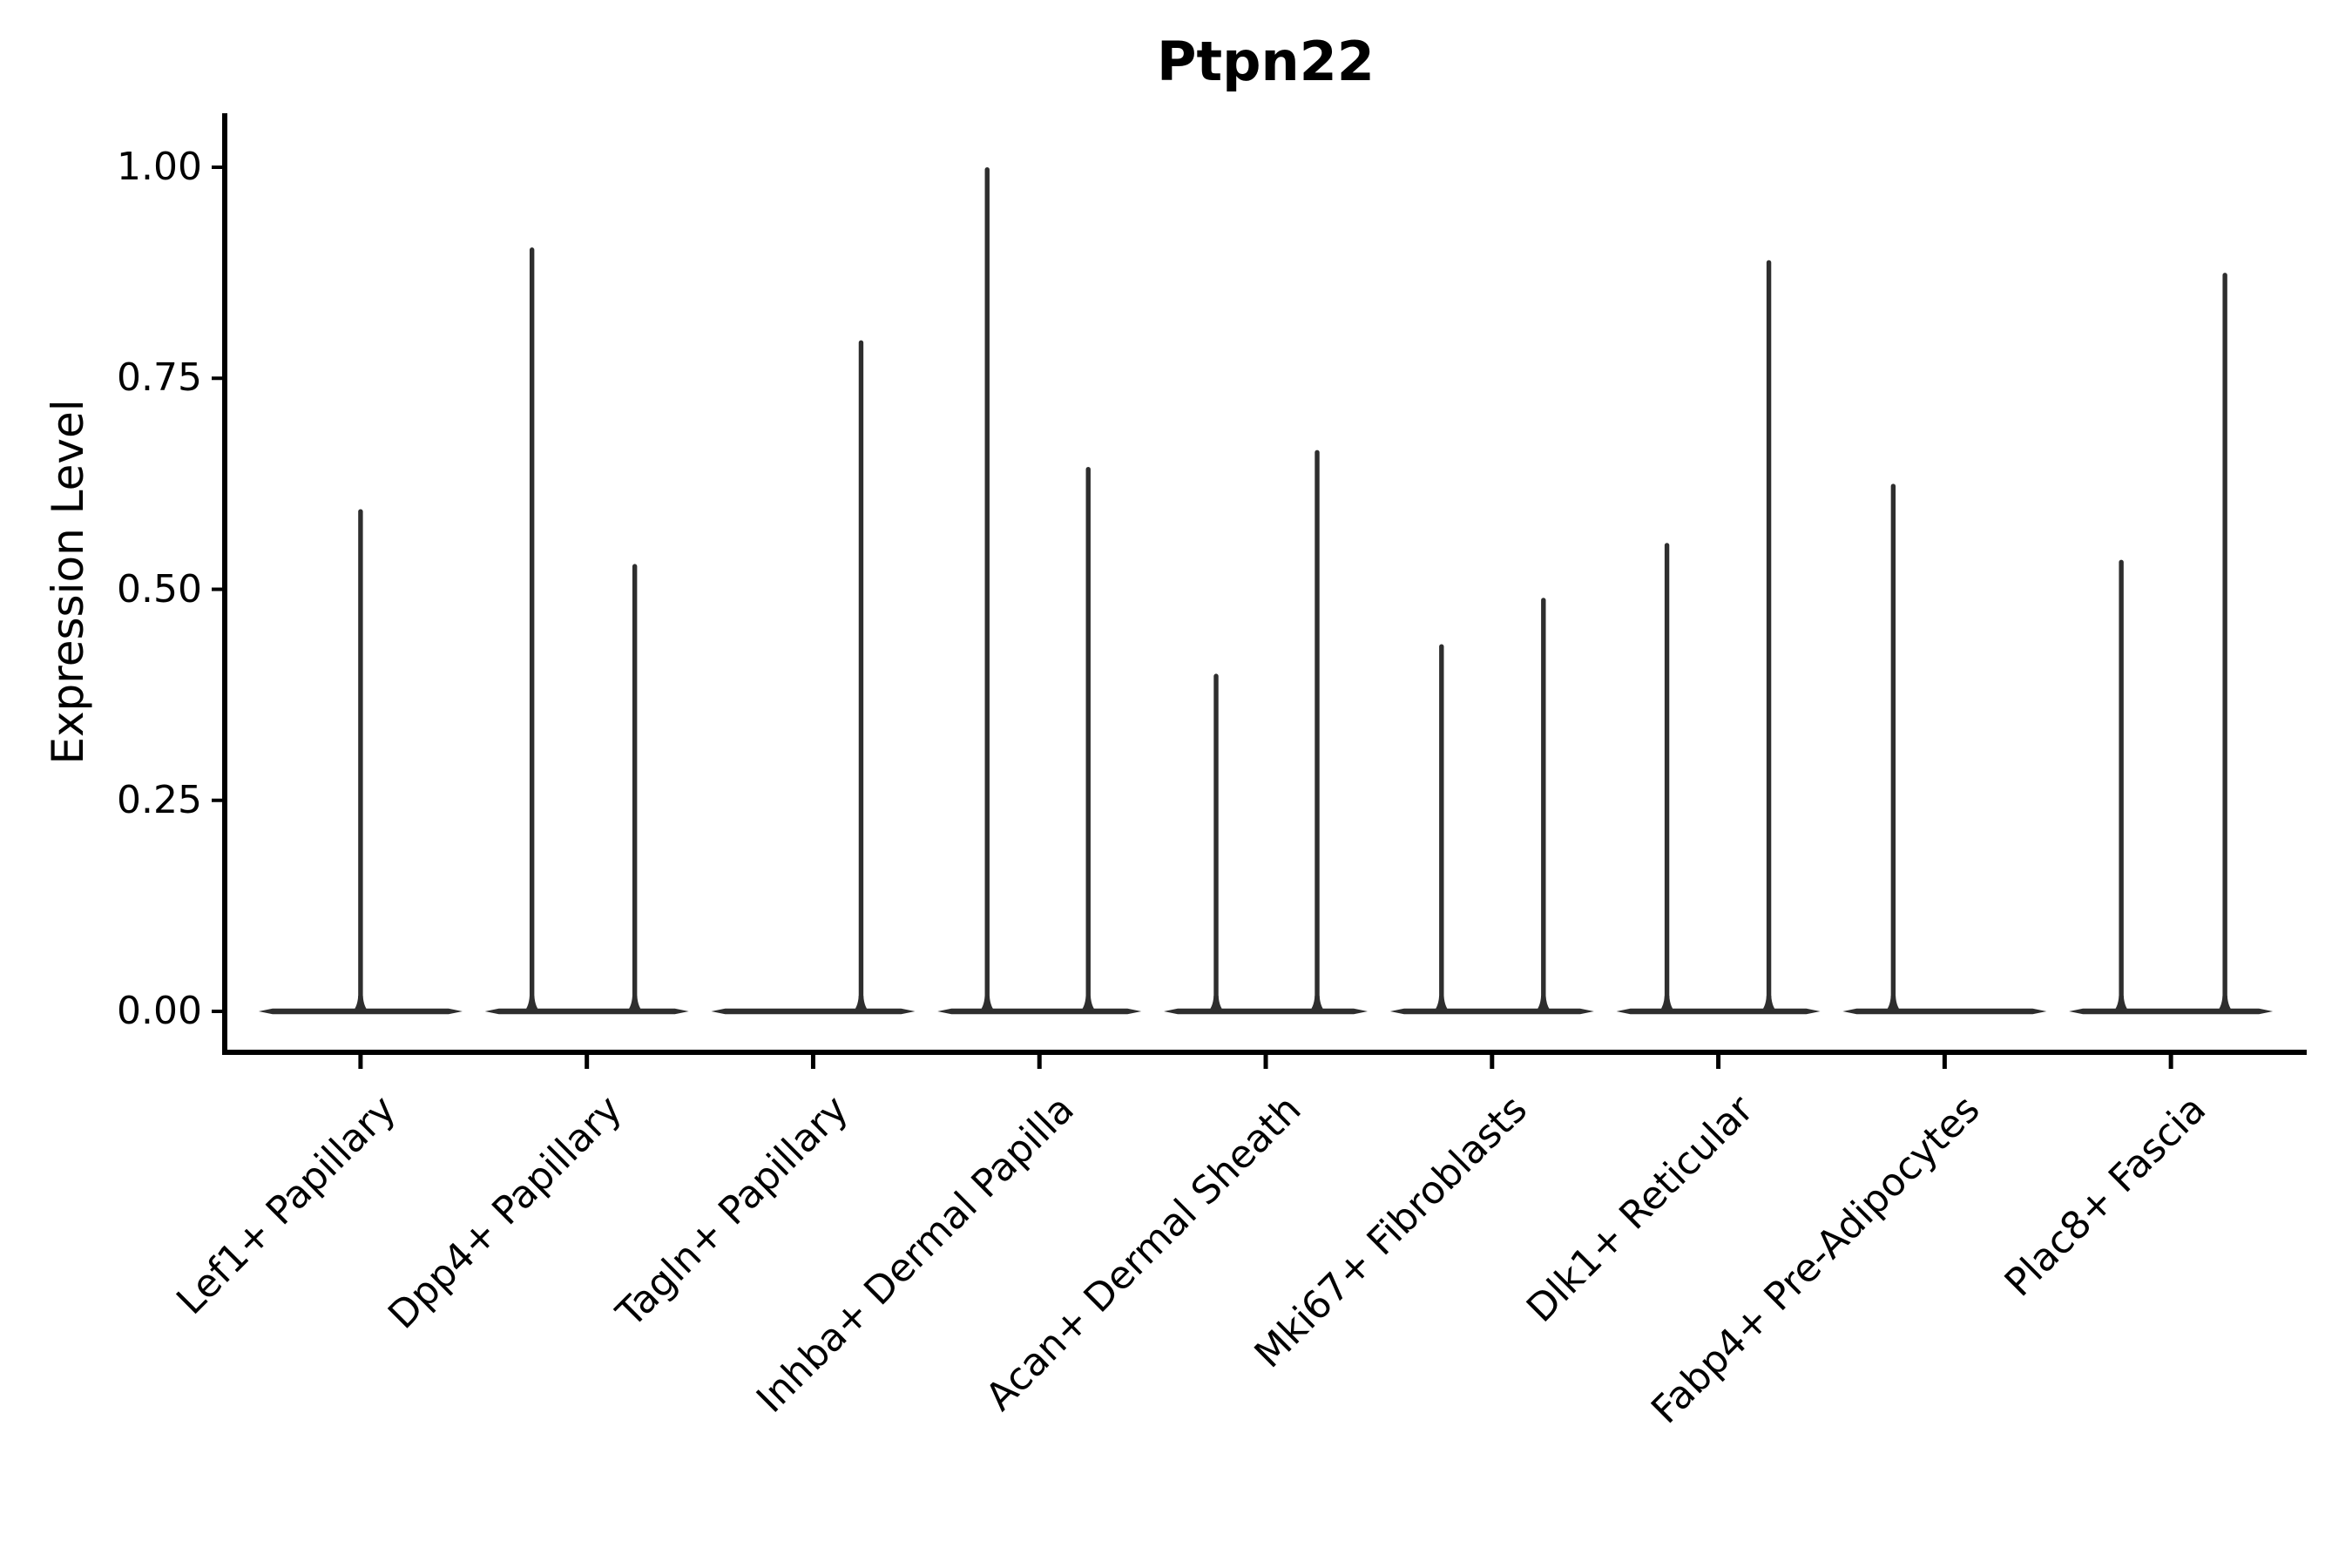  I want to click on y-tick-label: 0.00, so click(159, 1011).